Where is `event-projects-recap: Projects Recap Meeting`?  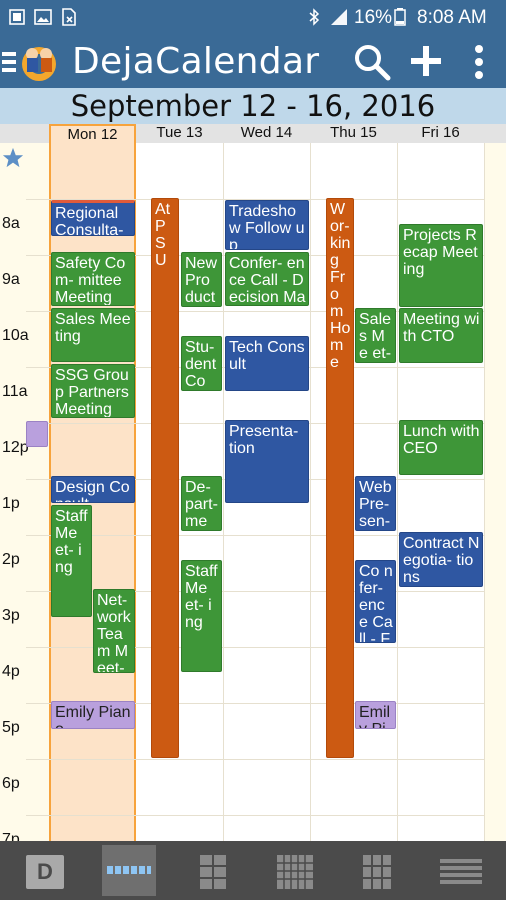
event-projects-recap: Projects Recap Meeting is located at coordinates (441, 265).